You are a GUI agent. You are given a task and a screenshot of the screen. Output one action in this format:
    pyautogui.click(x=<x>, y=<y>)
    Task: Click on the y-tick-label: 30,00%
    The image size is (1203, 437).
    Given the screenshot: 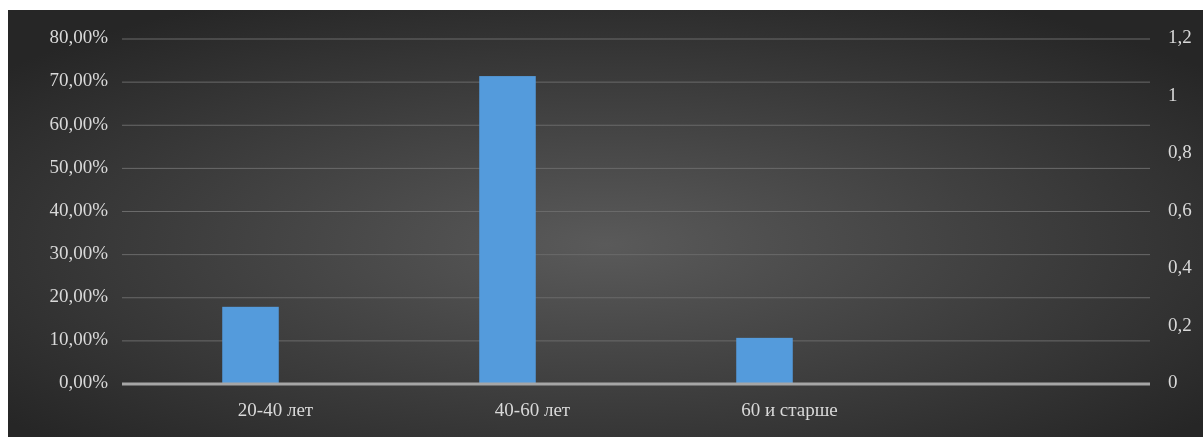 What is the action you would take?
    pyautogui.click(x=79, y=252)
    